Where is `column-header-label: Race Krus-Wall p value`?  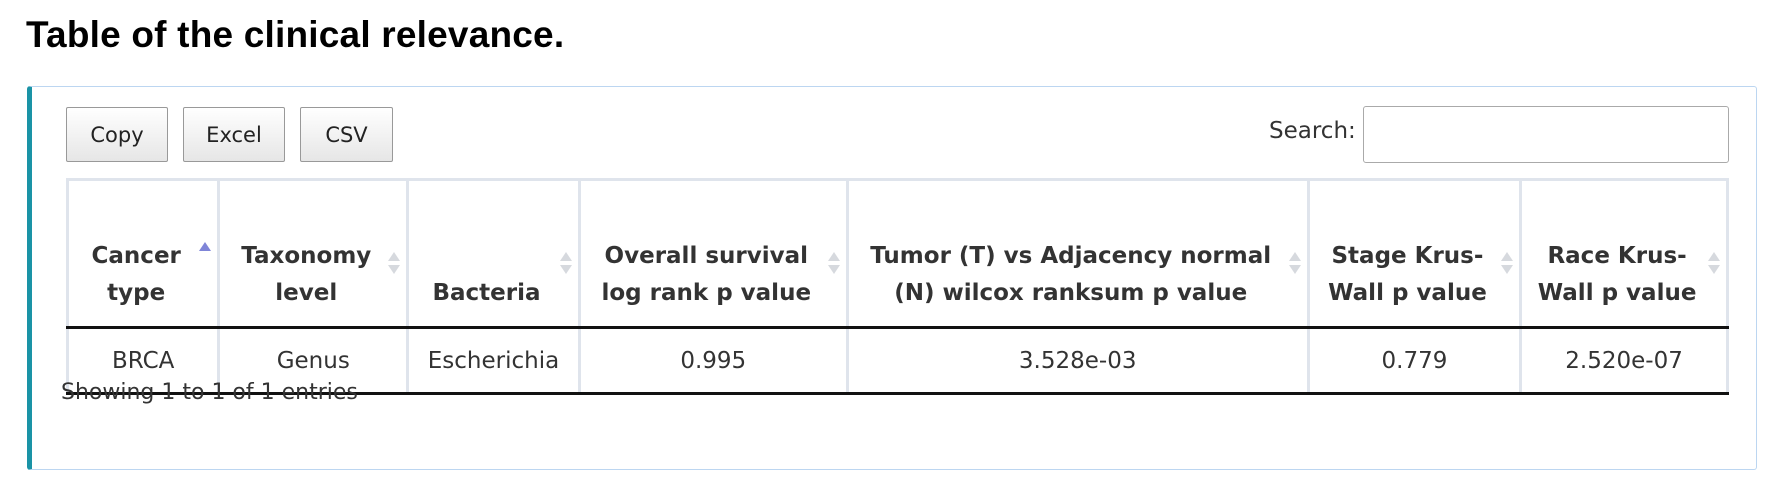
column-header-label: Race Krus-Wall p value is located at coordinates (1617, 274).